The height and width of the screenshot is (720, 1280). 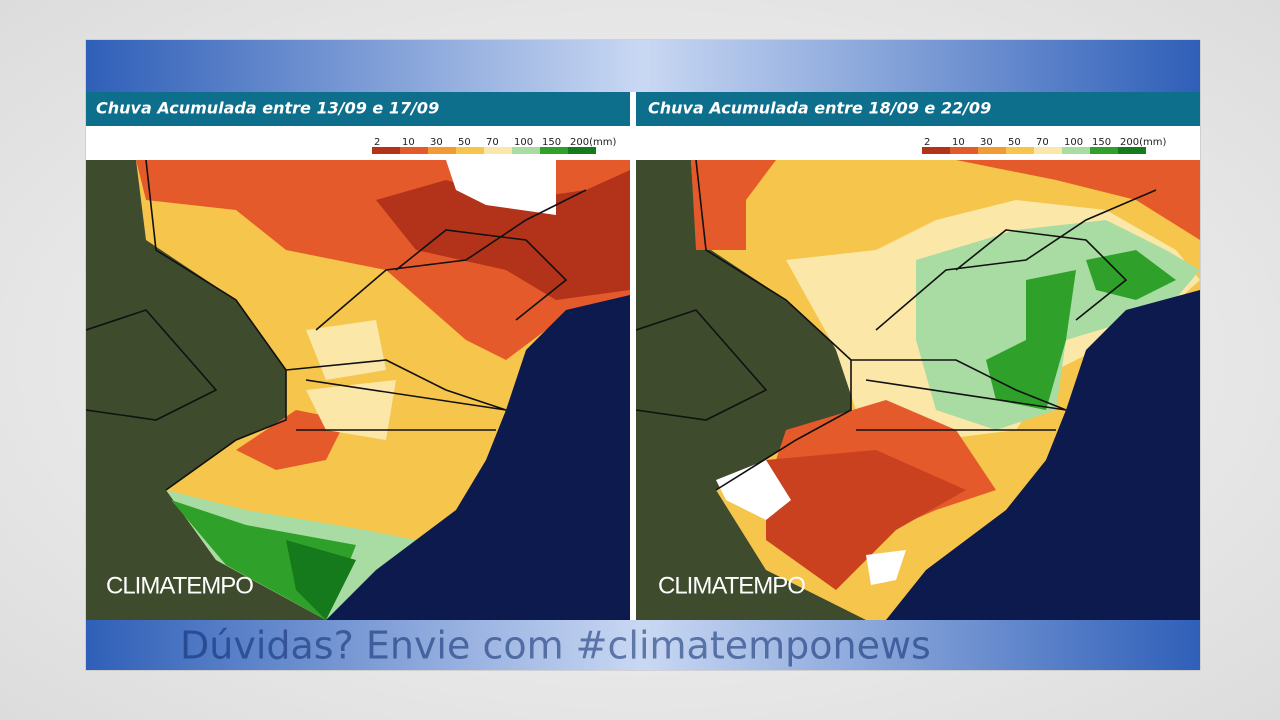 I want to click on panel-title: Chuva Acumulada entre 18/09 e 22/09, so click(x=819, y=108).